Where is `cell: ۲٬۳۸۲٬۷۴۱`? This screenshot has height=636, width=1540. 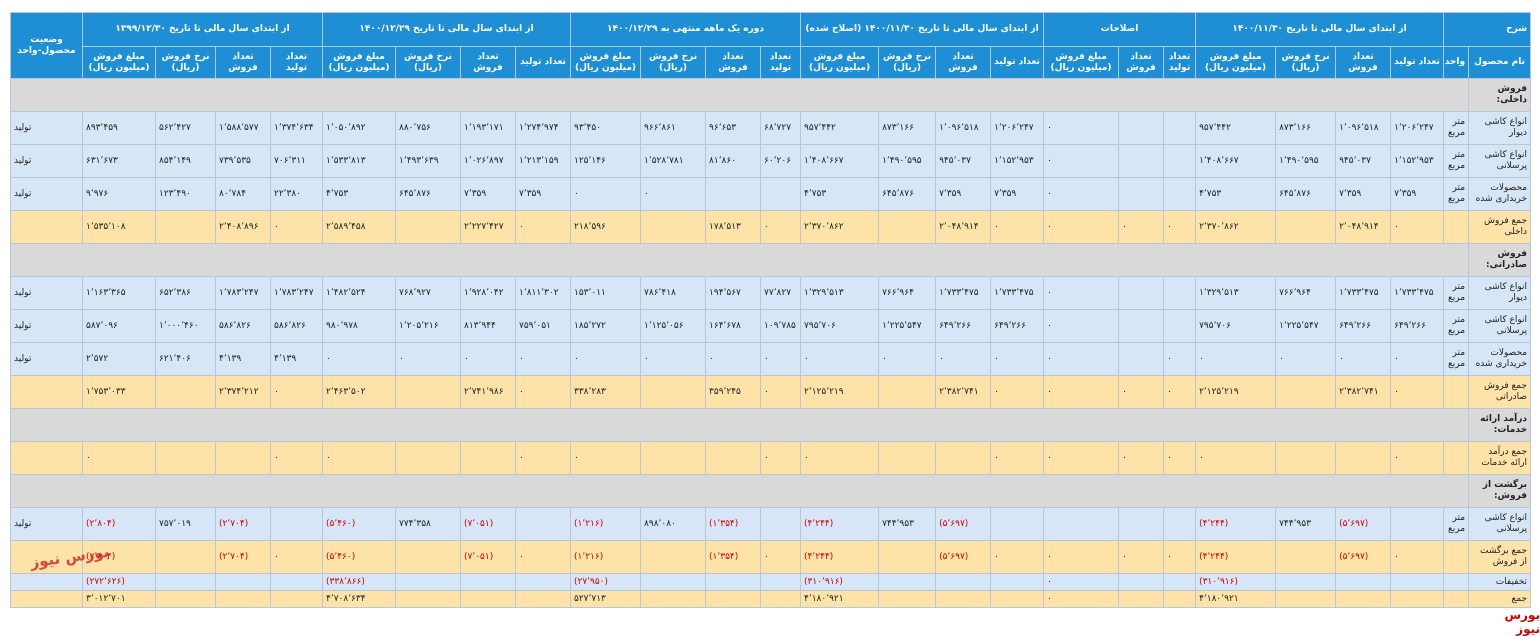
cell: ۲٬۳۸۲٬۷۴۱ is located at coordinates (963, 392).